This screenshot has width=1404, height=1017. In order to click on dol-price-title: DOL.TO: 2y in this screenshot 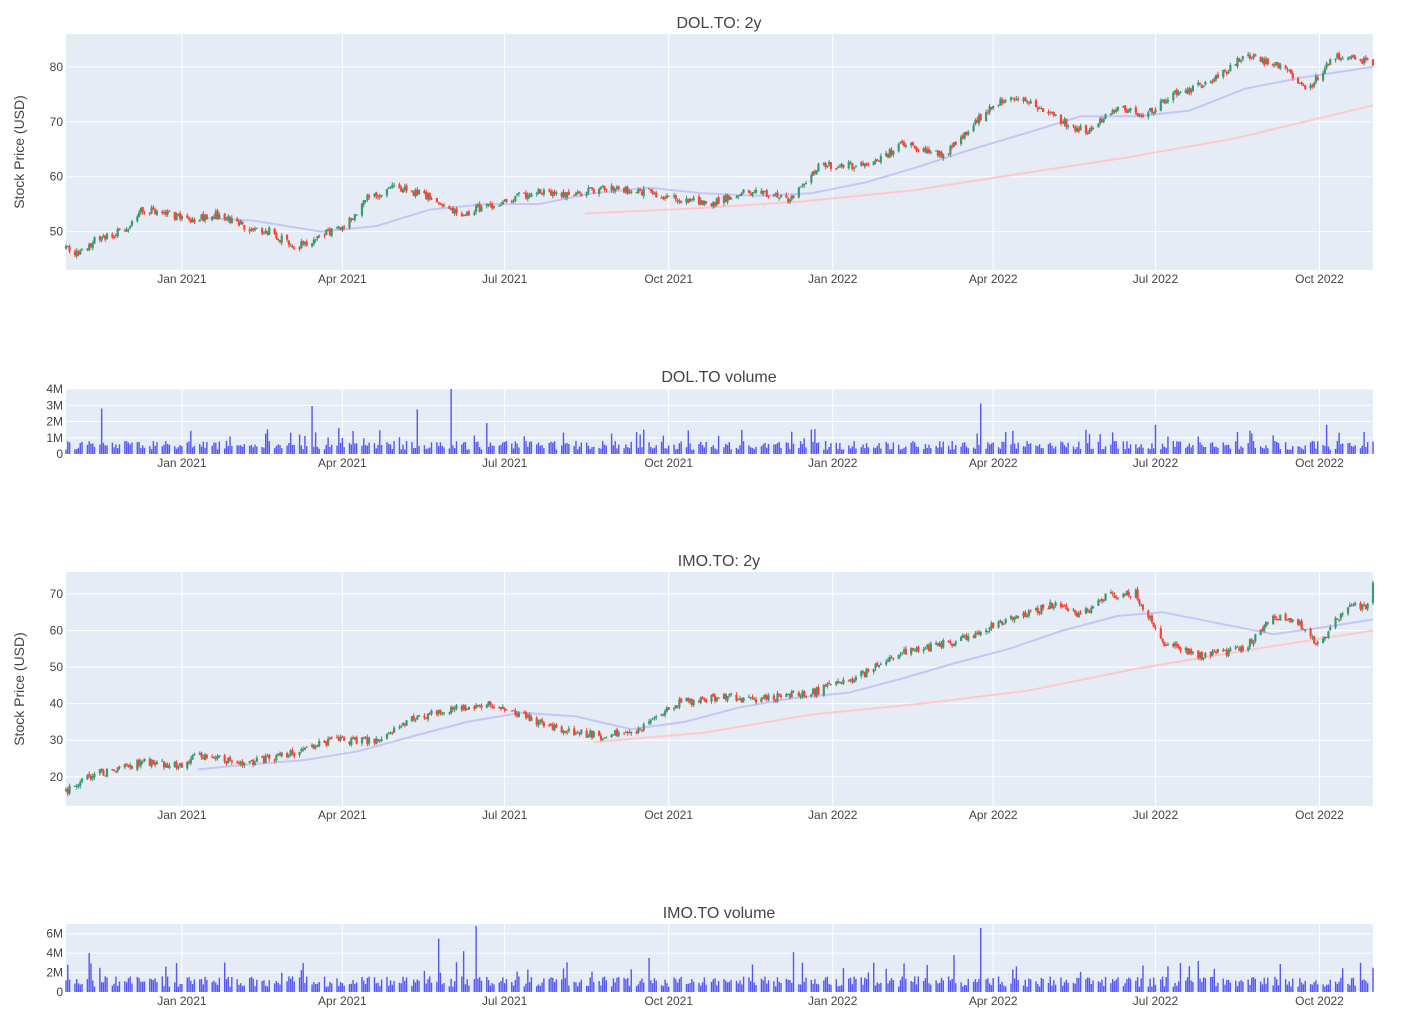, I will do `click(718, 23)`.